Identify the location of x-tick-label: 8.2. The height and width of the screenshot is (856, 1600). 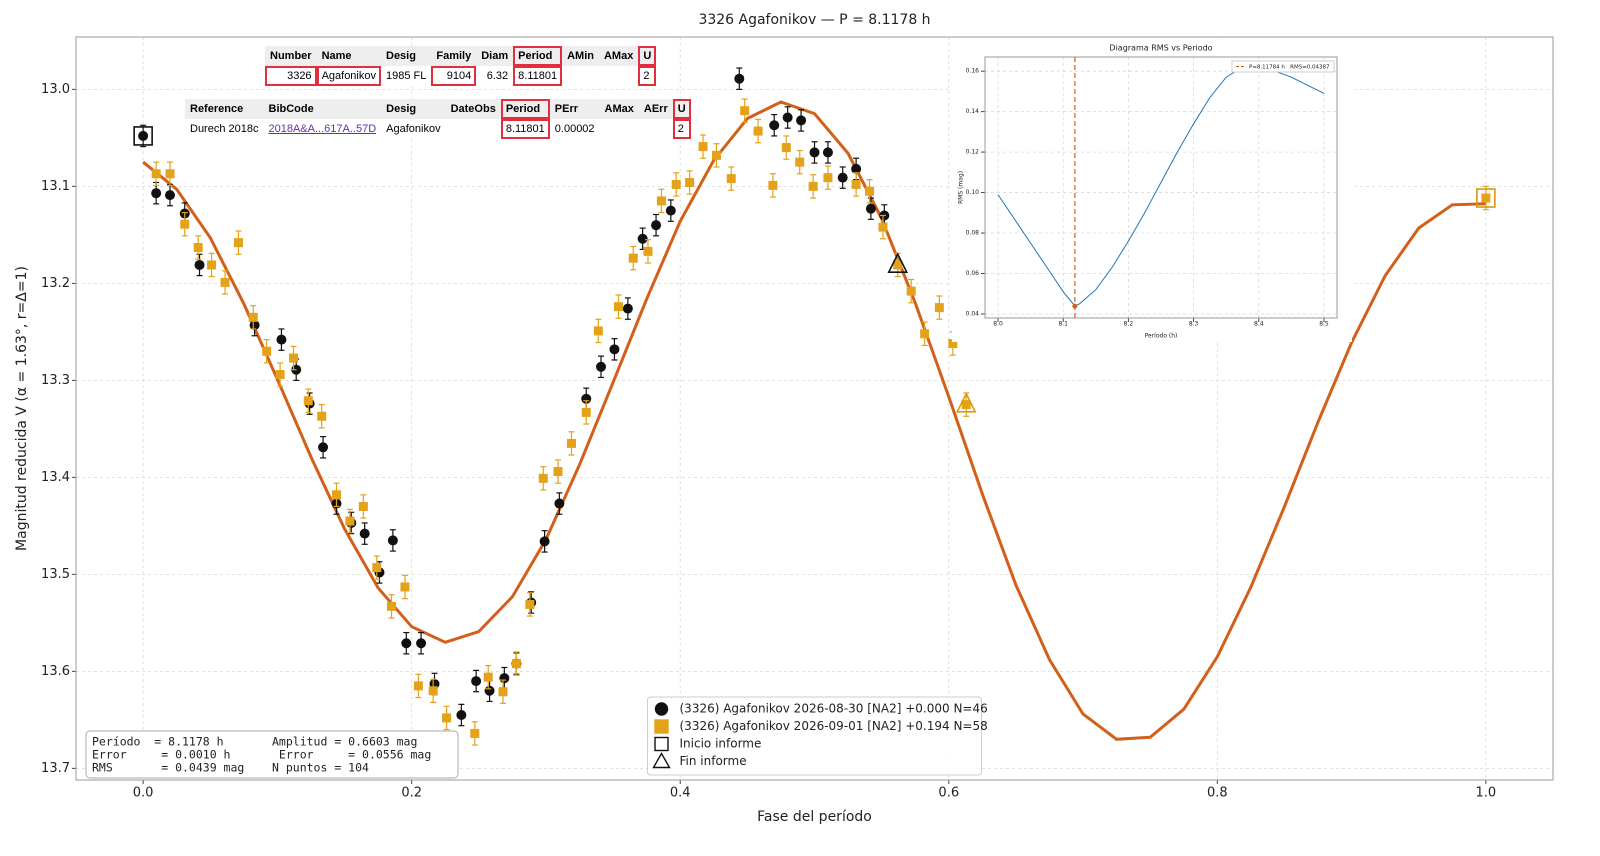
(1129, 324).